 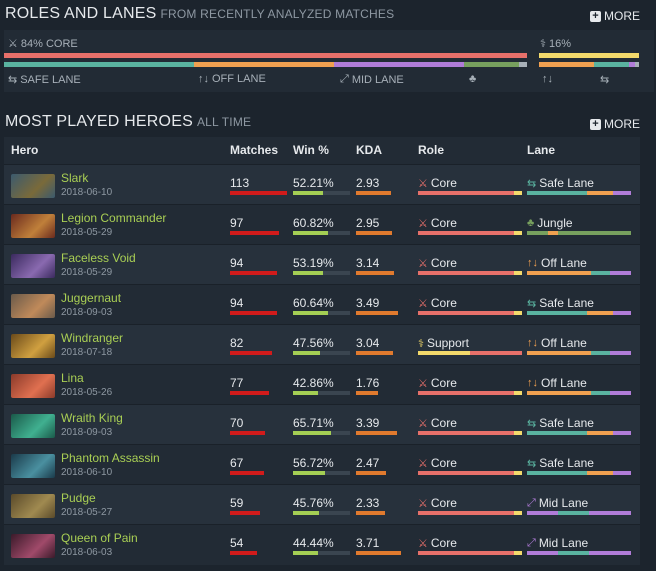 What do you see at coordinates (632, 64) in the screenshot?
I see `support-lane-segment` at bounding box center [632, 64].